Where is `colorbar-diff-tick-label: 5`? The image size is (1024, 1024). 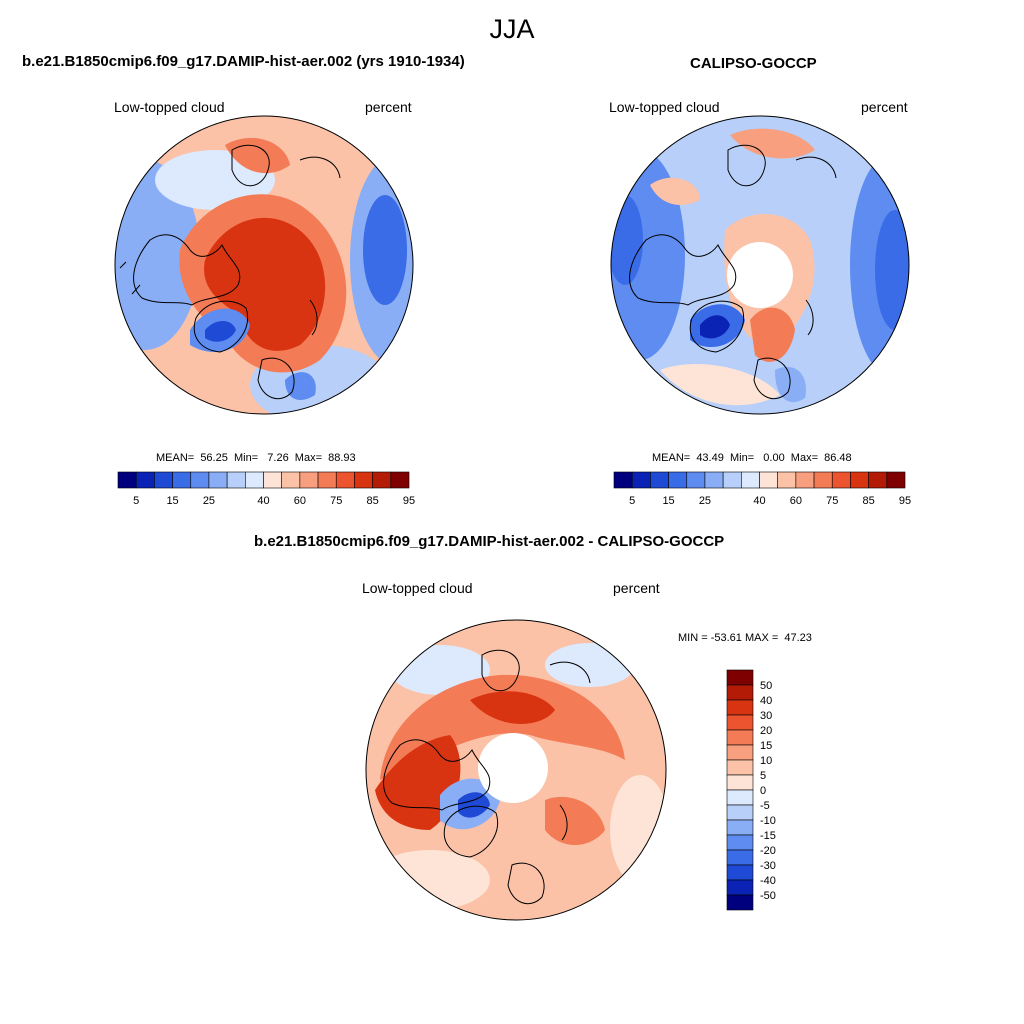 colorbar-diff-tick-label: 5 is located at coordinates (763, 776).